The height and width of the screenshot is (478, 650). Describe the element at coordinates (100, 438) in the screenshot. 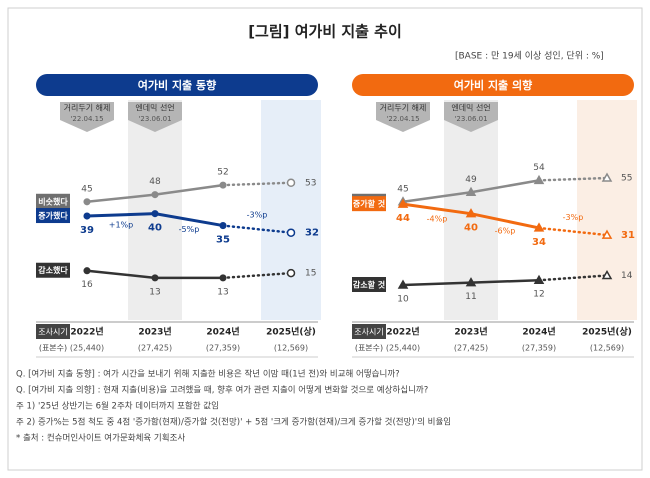

I see `note: * 출처 : 컨슈머인사이트 여가문화체육 기획조사` at that location.